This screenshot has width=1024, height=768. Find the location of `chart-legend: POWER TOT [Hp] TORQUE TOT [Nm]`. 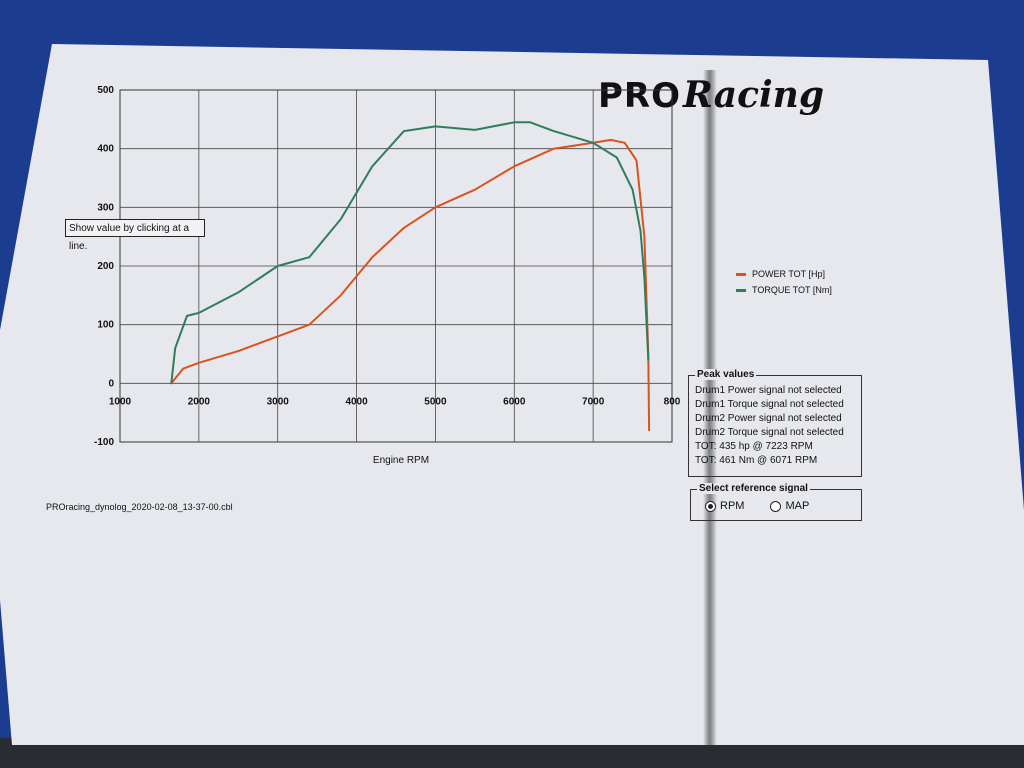

chart-legend: POWER TOT [Hp] TORQUE TOT [Nm] is located at coordinates (784, 282).